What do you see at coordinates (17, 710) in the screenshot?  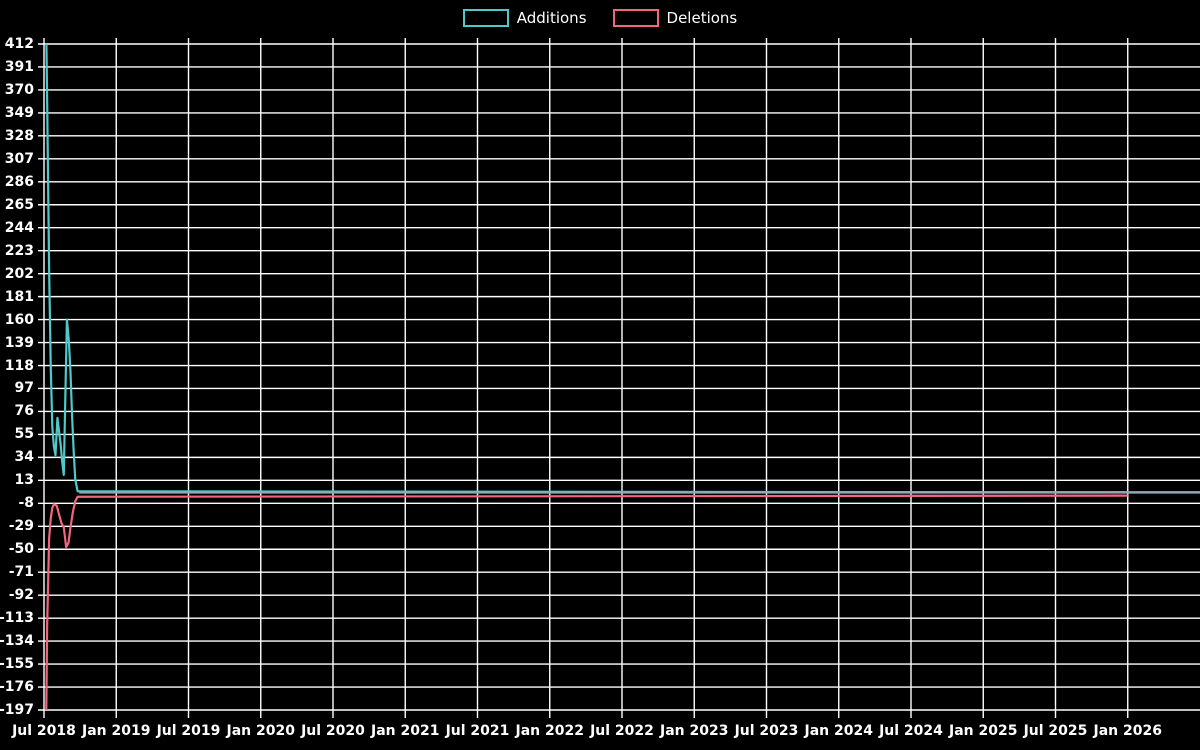 I see `y-axis-tick-label: -197` at bounding box center [17, 710].